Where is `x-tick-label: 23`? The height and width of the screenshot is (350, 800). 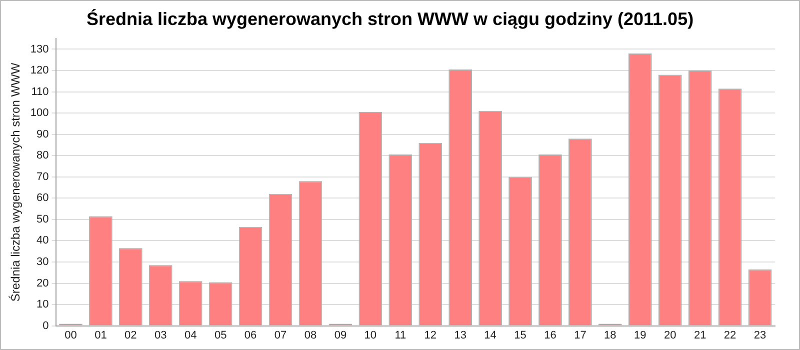
x-tick-label: 23 is located at coordinates (760, 335).